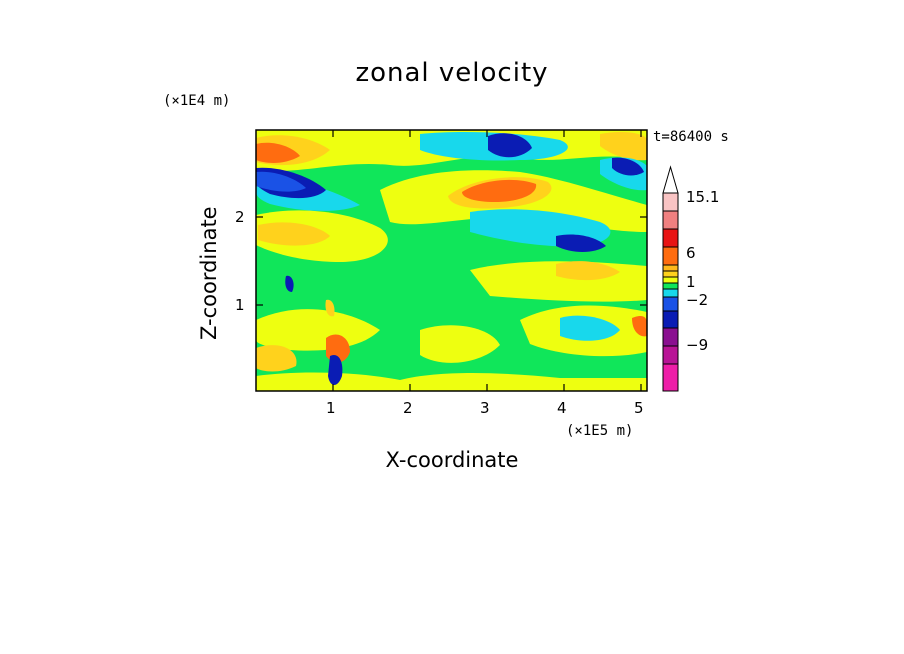 The height and width of the screenshot is (654, 904). I want to click on region-cyan-lower-right, so click(590, 328).